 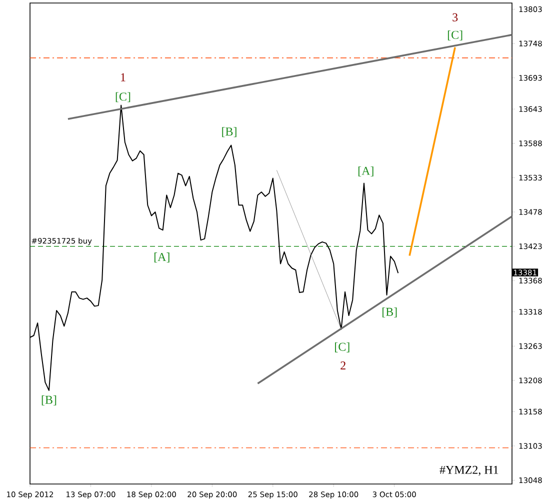 What do you see at coordinates (343, 365) in the screenshot?
I see `annotation: 2` at bounding box center [343, 365].